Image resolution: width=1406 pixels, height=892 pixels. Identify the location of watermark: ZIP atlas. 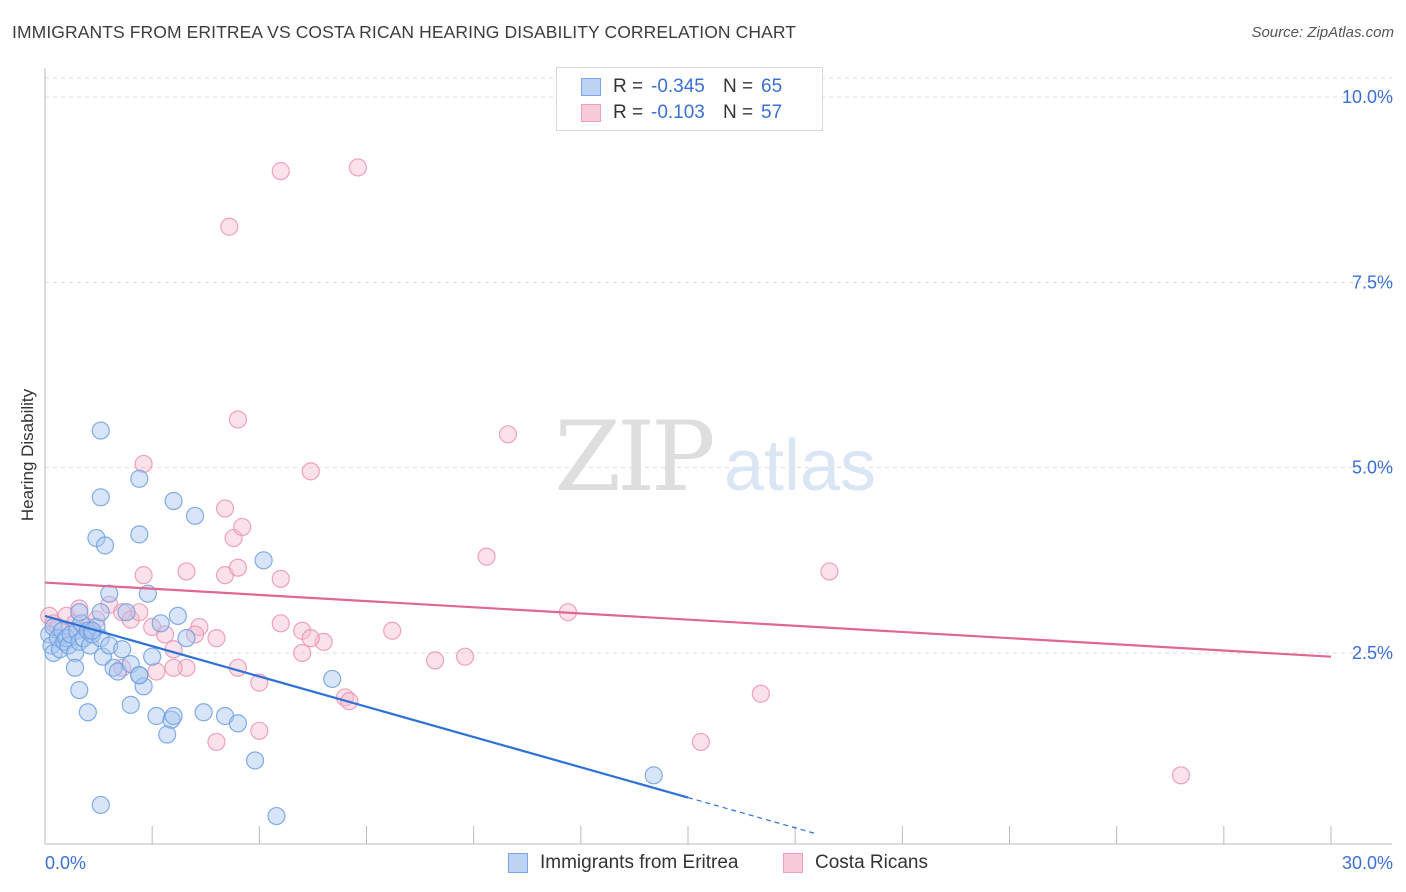
(715, 457).